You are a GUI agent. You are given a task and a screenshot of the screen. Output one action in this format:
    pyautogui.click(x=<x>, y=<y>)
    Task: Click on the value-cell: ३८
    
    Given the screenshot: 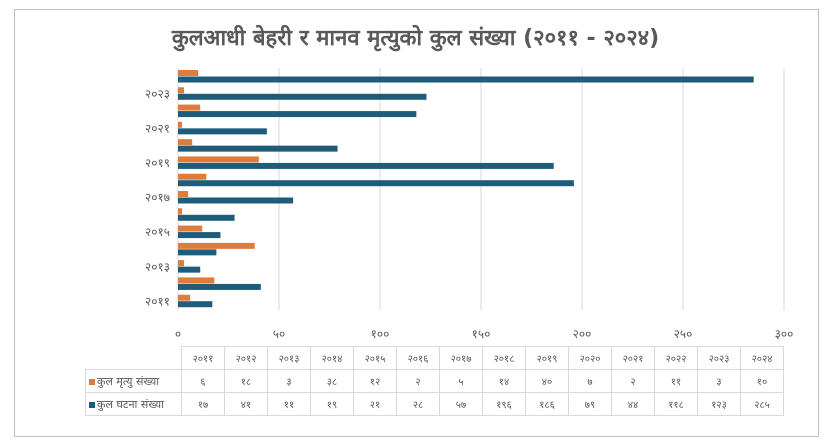 What is the action you would take?
    pyautogui.click(x=332, y=381)
    